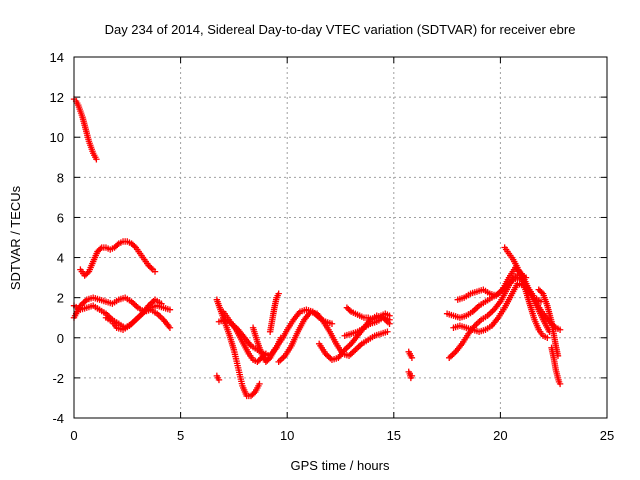 Image resolution: width=640 pixels, height=480 pixels. I want to click on x-tick-label: 5, so click(180, 435).